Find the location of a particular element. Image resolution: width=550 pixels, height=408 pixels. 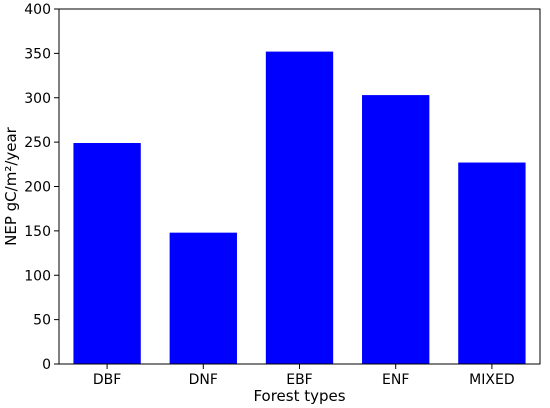

x-tick-label: EBF is located at coordinates (299, 380).